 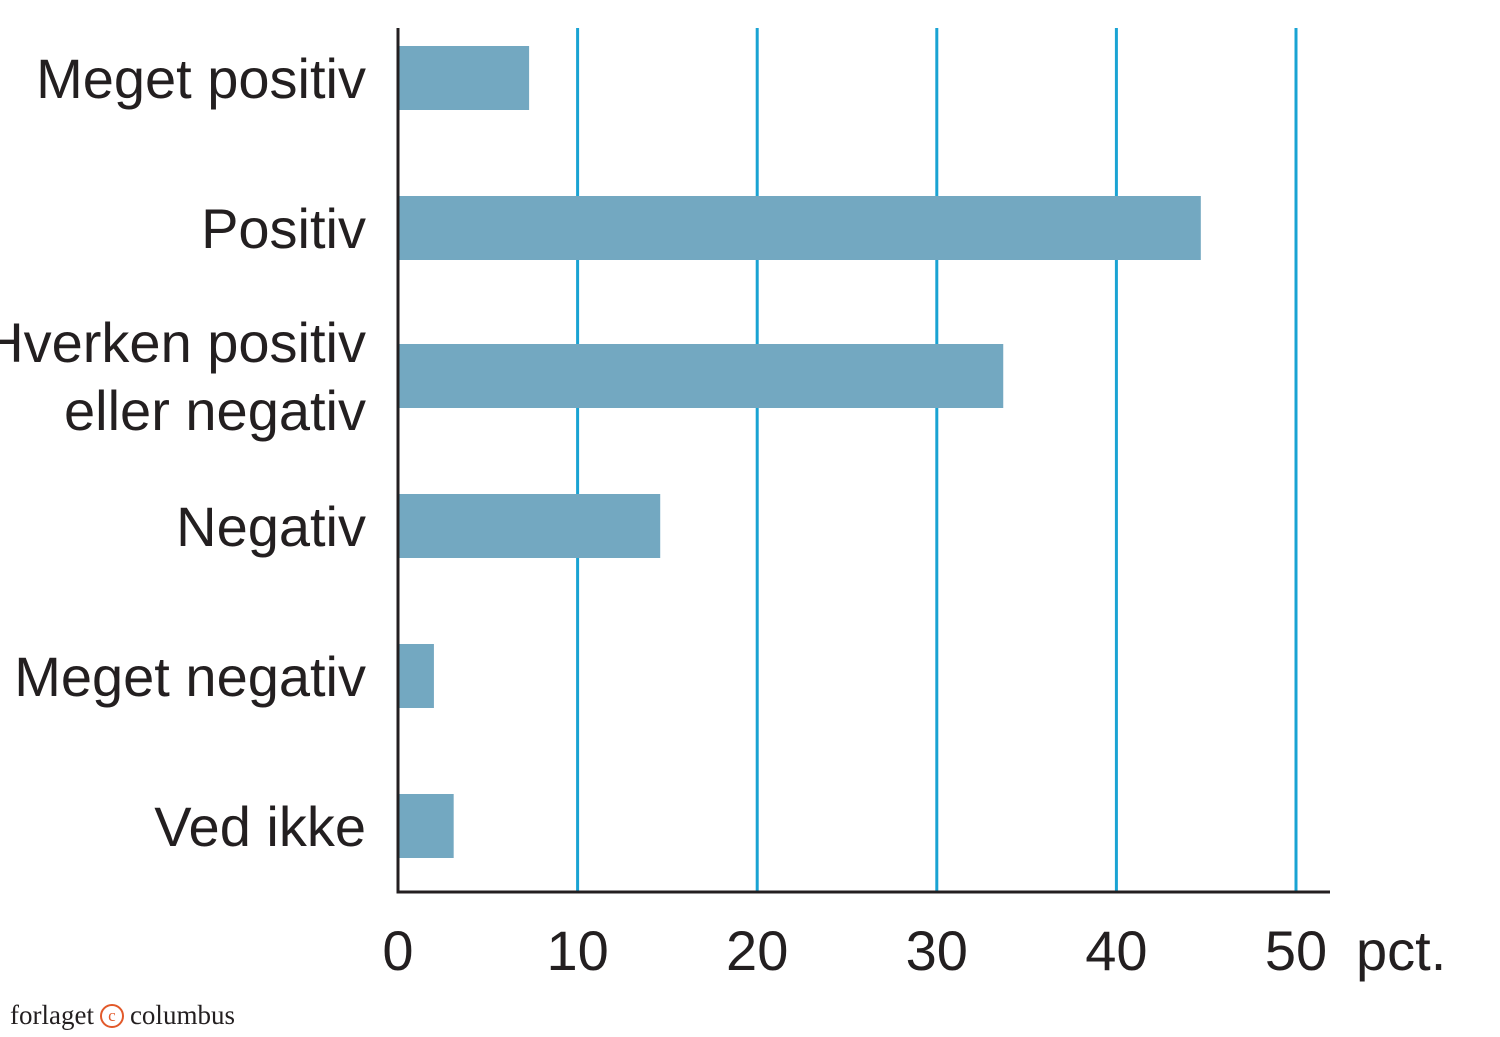 I want to click on x-tick-label: 10, so click(x=577, y=950).